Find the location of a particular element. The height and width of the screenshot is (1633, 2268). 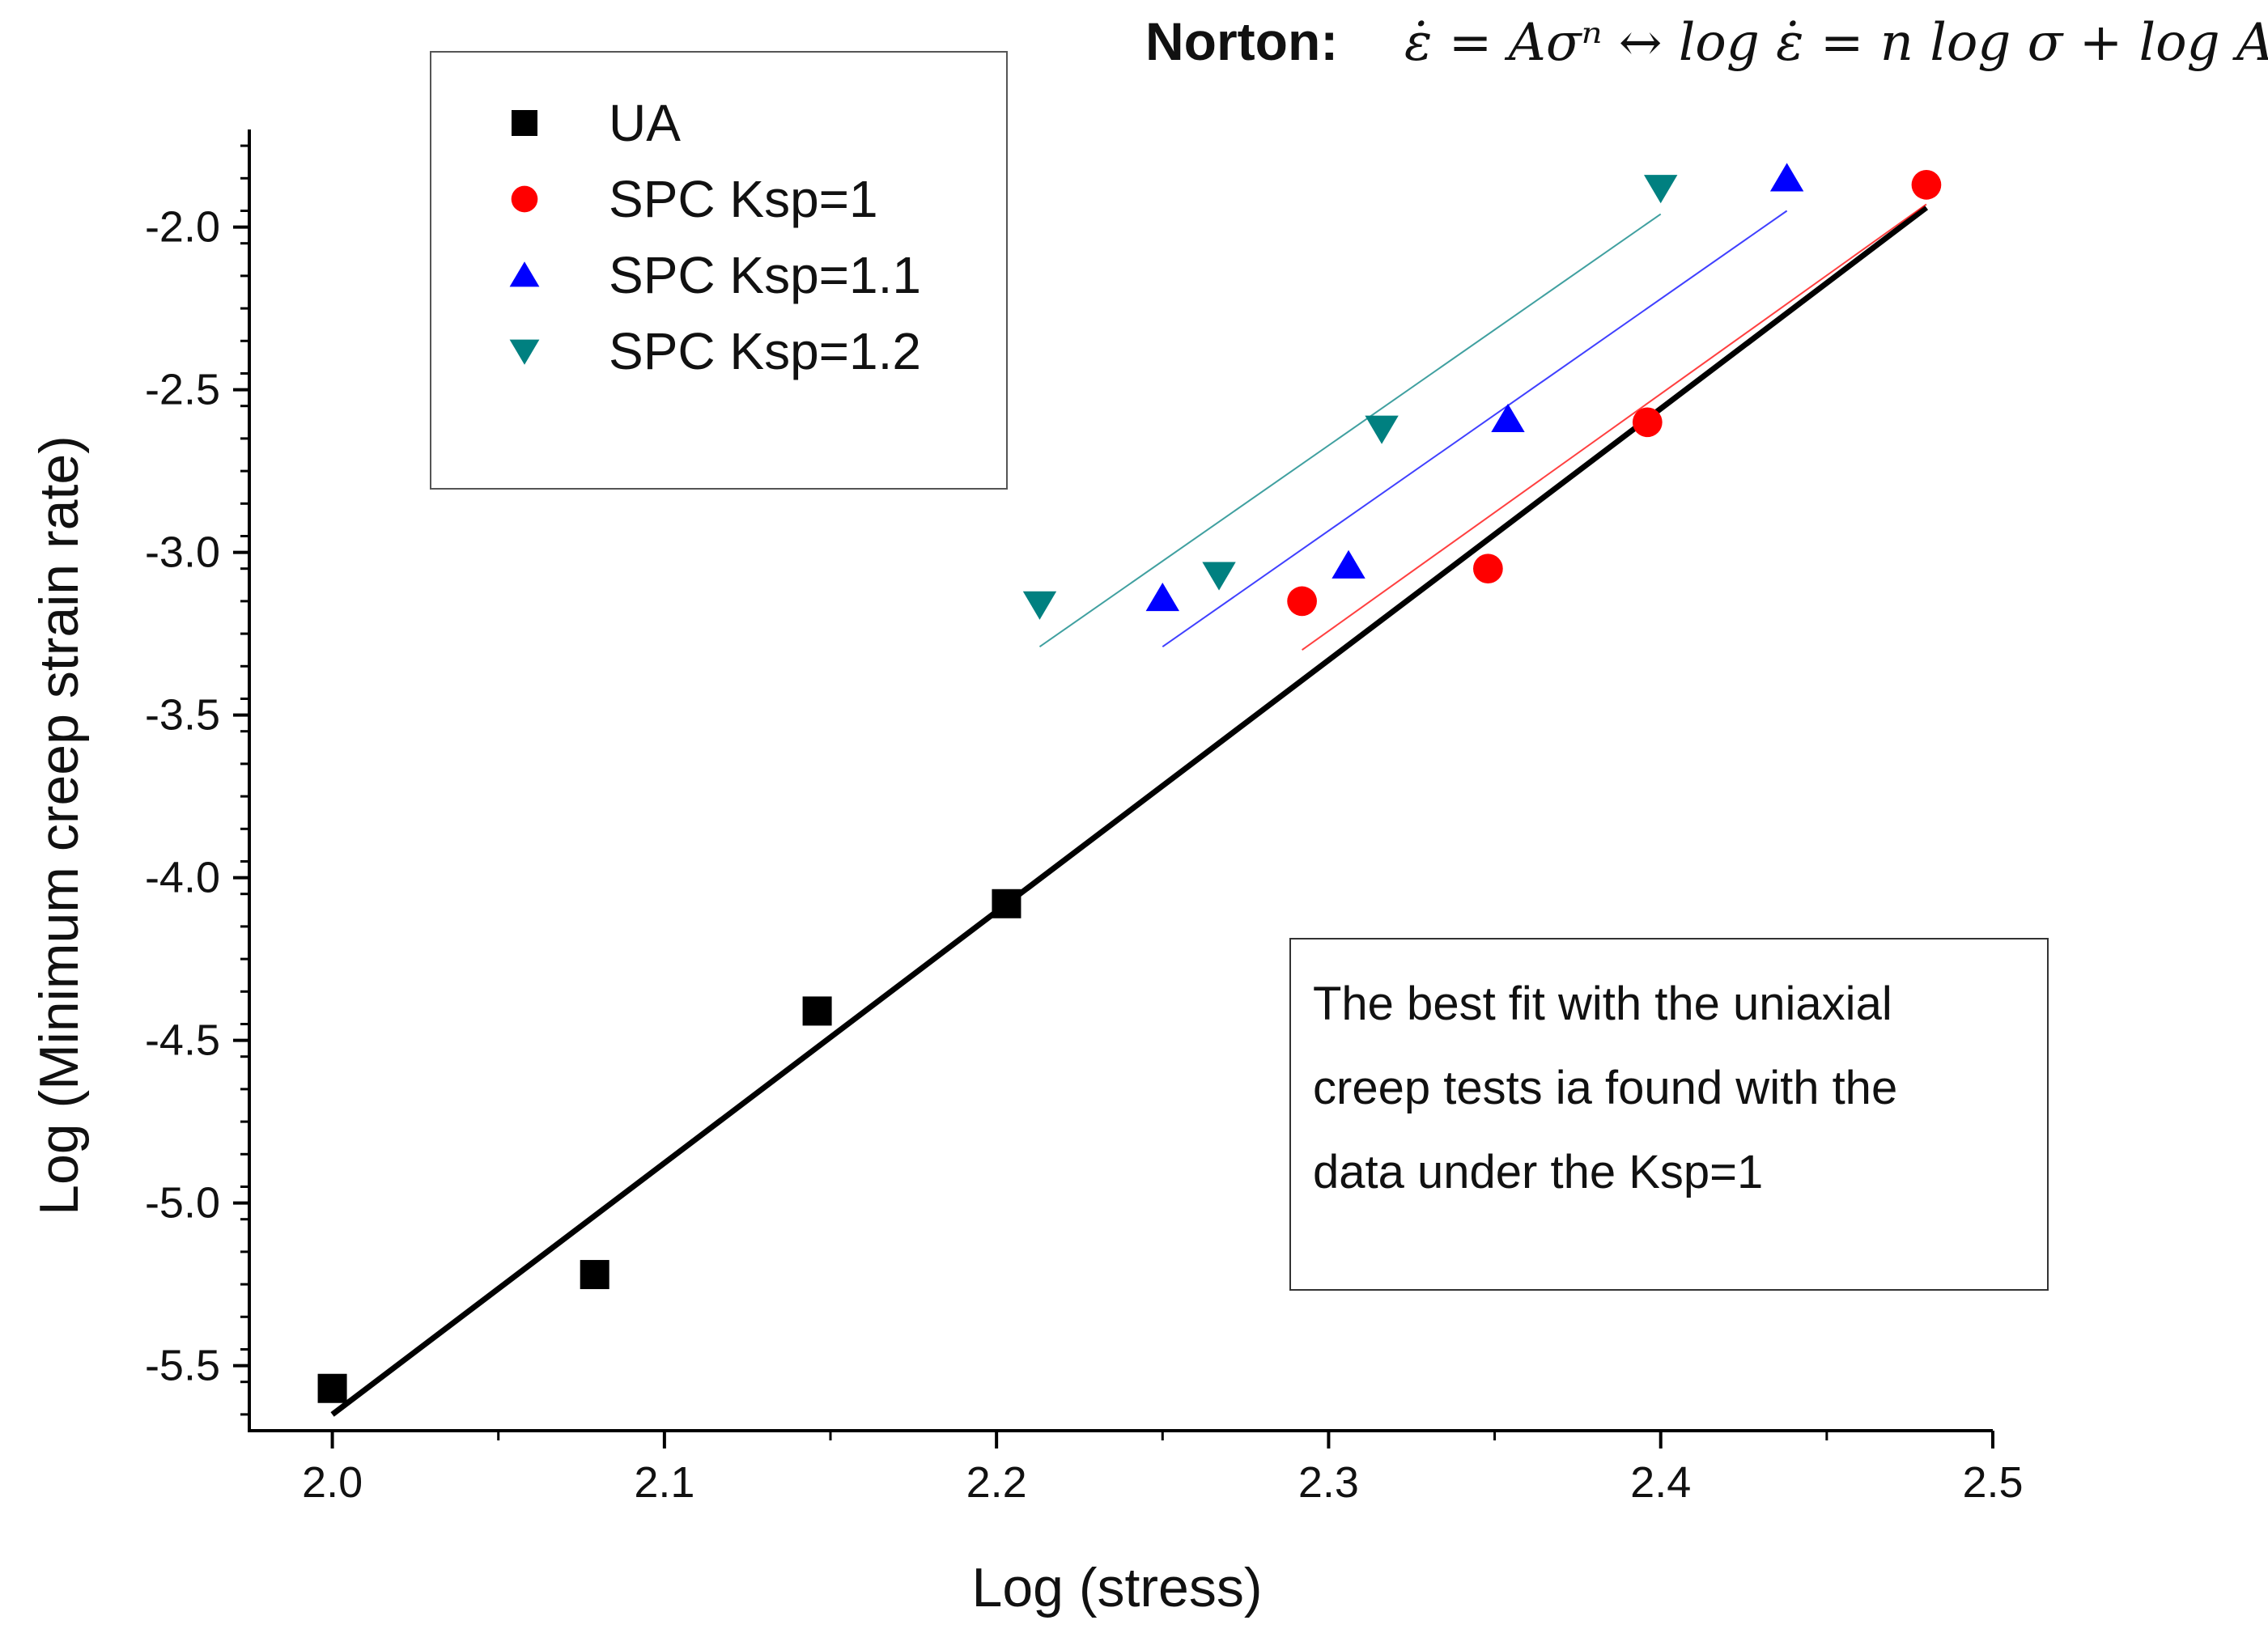

x-tick-label: 2.4 is located at coordinates (1660, 1483).